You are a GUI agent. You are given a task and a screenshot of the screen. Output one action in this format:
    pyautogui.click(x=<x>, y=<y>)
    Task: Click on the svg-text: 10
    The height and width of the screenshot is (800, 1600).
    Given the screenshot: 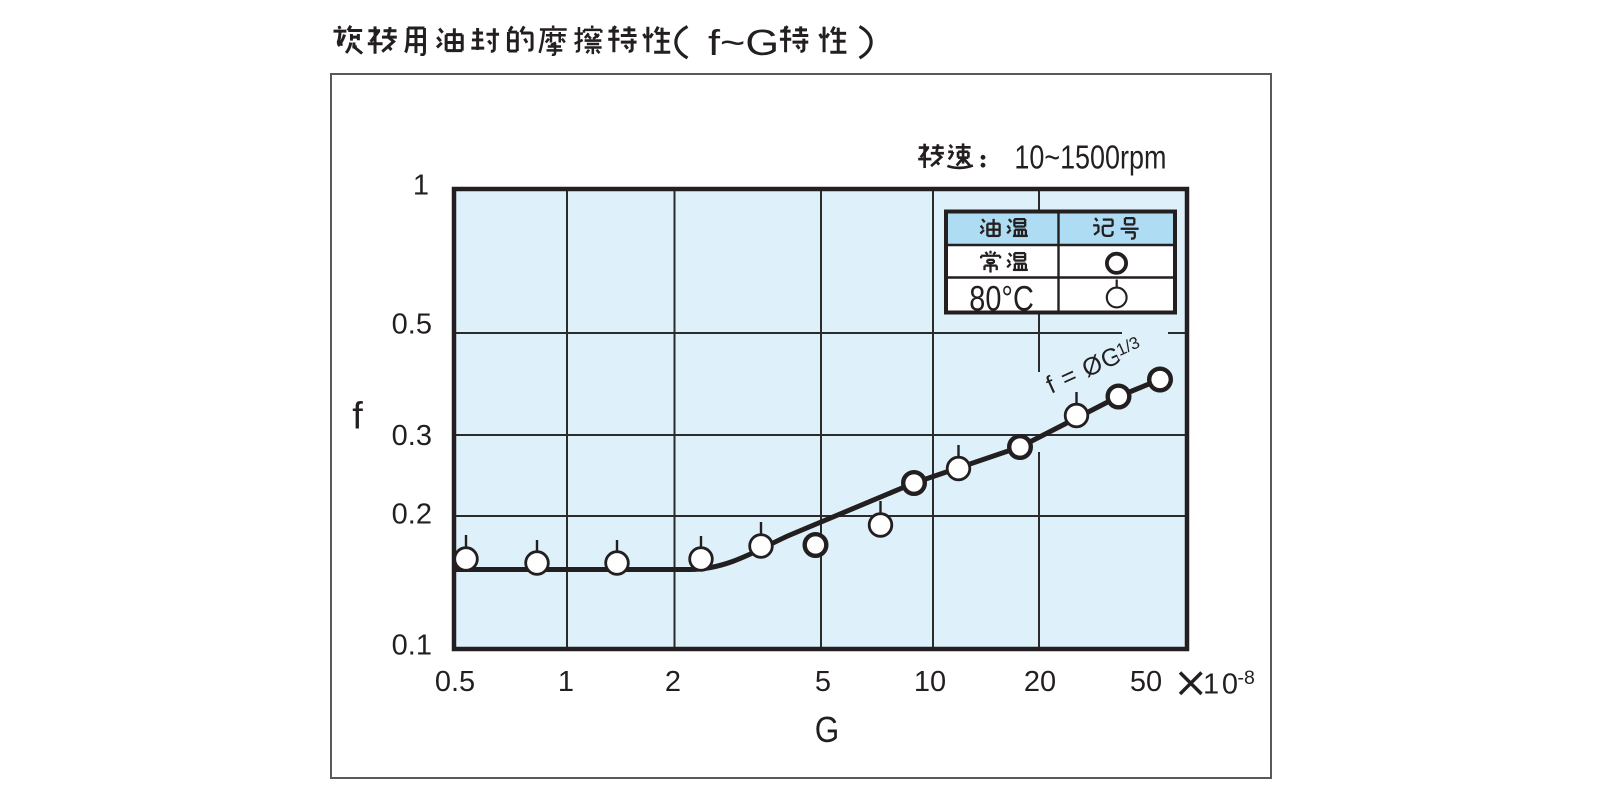 What is the action you would take?
    pyautogui.click(x=930, y=682)
    